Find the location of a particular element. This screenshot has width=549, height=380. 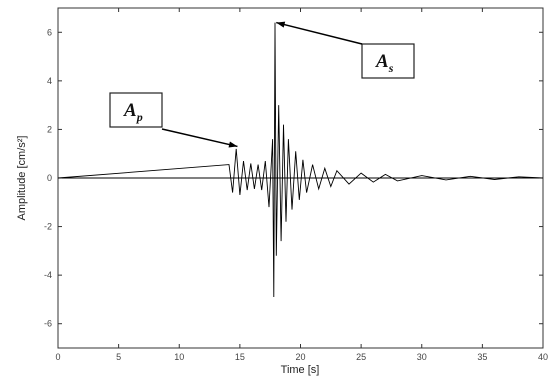

x-tick-label: 0 is located at coordinates (57, 357).